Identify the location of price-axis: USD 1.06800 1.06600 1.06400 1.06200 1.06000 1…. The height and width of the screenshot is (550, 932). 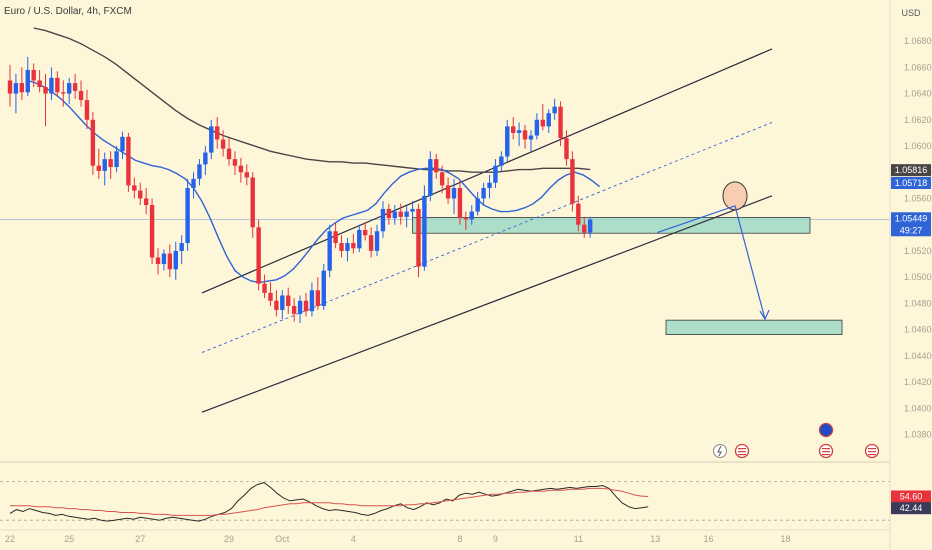
(910, 275).